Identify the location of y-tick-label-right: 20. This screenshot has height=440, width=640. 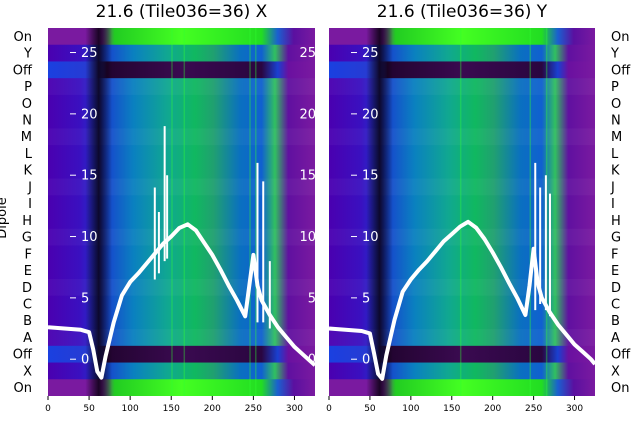
(307, 114).